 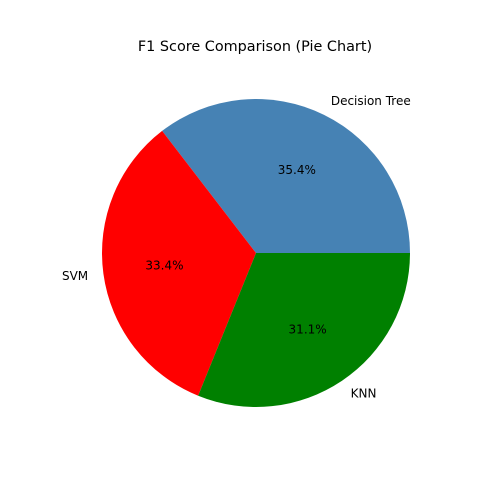 What do you see at coordinates (297, 170) in the screenshot?
I see `slice-percent-decision-tree: 35.4%` at bounding box center [297, 170].